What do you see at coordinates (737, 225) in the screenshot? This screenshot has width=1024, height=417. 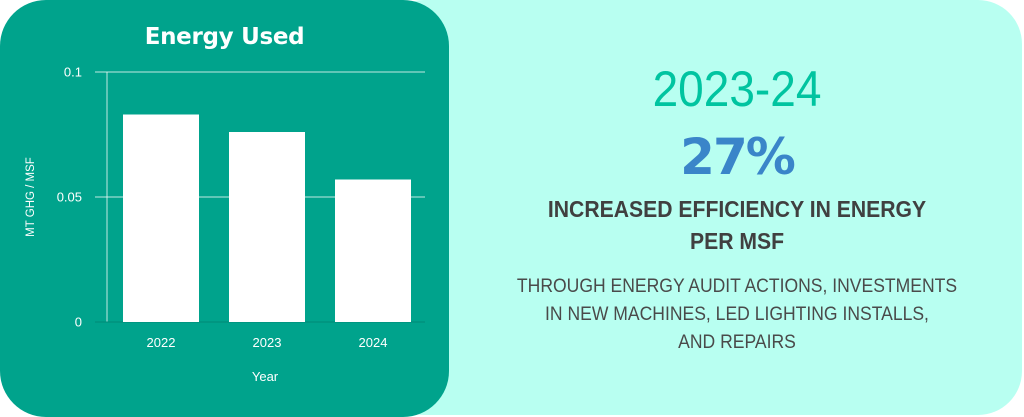 I see `headline: INCREASED EFFICIENCY IN ENERGY PER MSF` at bounding box center [737, 225].